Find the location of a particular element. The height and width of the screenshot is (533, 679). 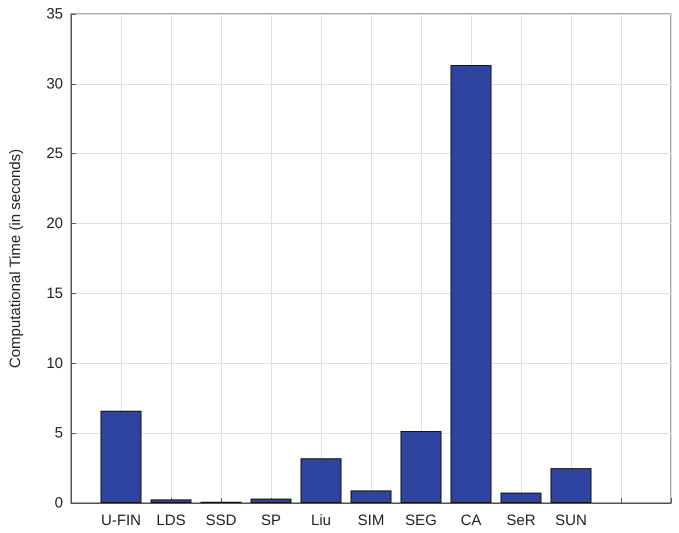

x-tick-label: LDS is located at coordinates (171, 520).